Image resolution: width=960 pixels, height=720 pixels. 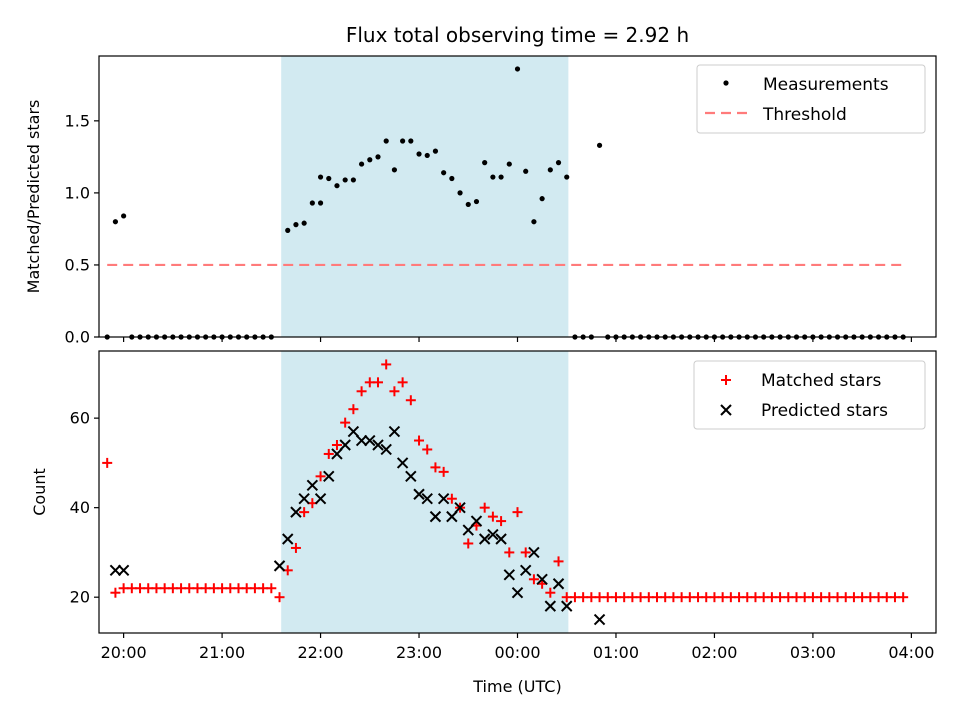 What do you see at coordinates (80, 507) in the screenshot?
I see `y-tick-label: 40` at bounding box center [80, 507].